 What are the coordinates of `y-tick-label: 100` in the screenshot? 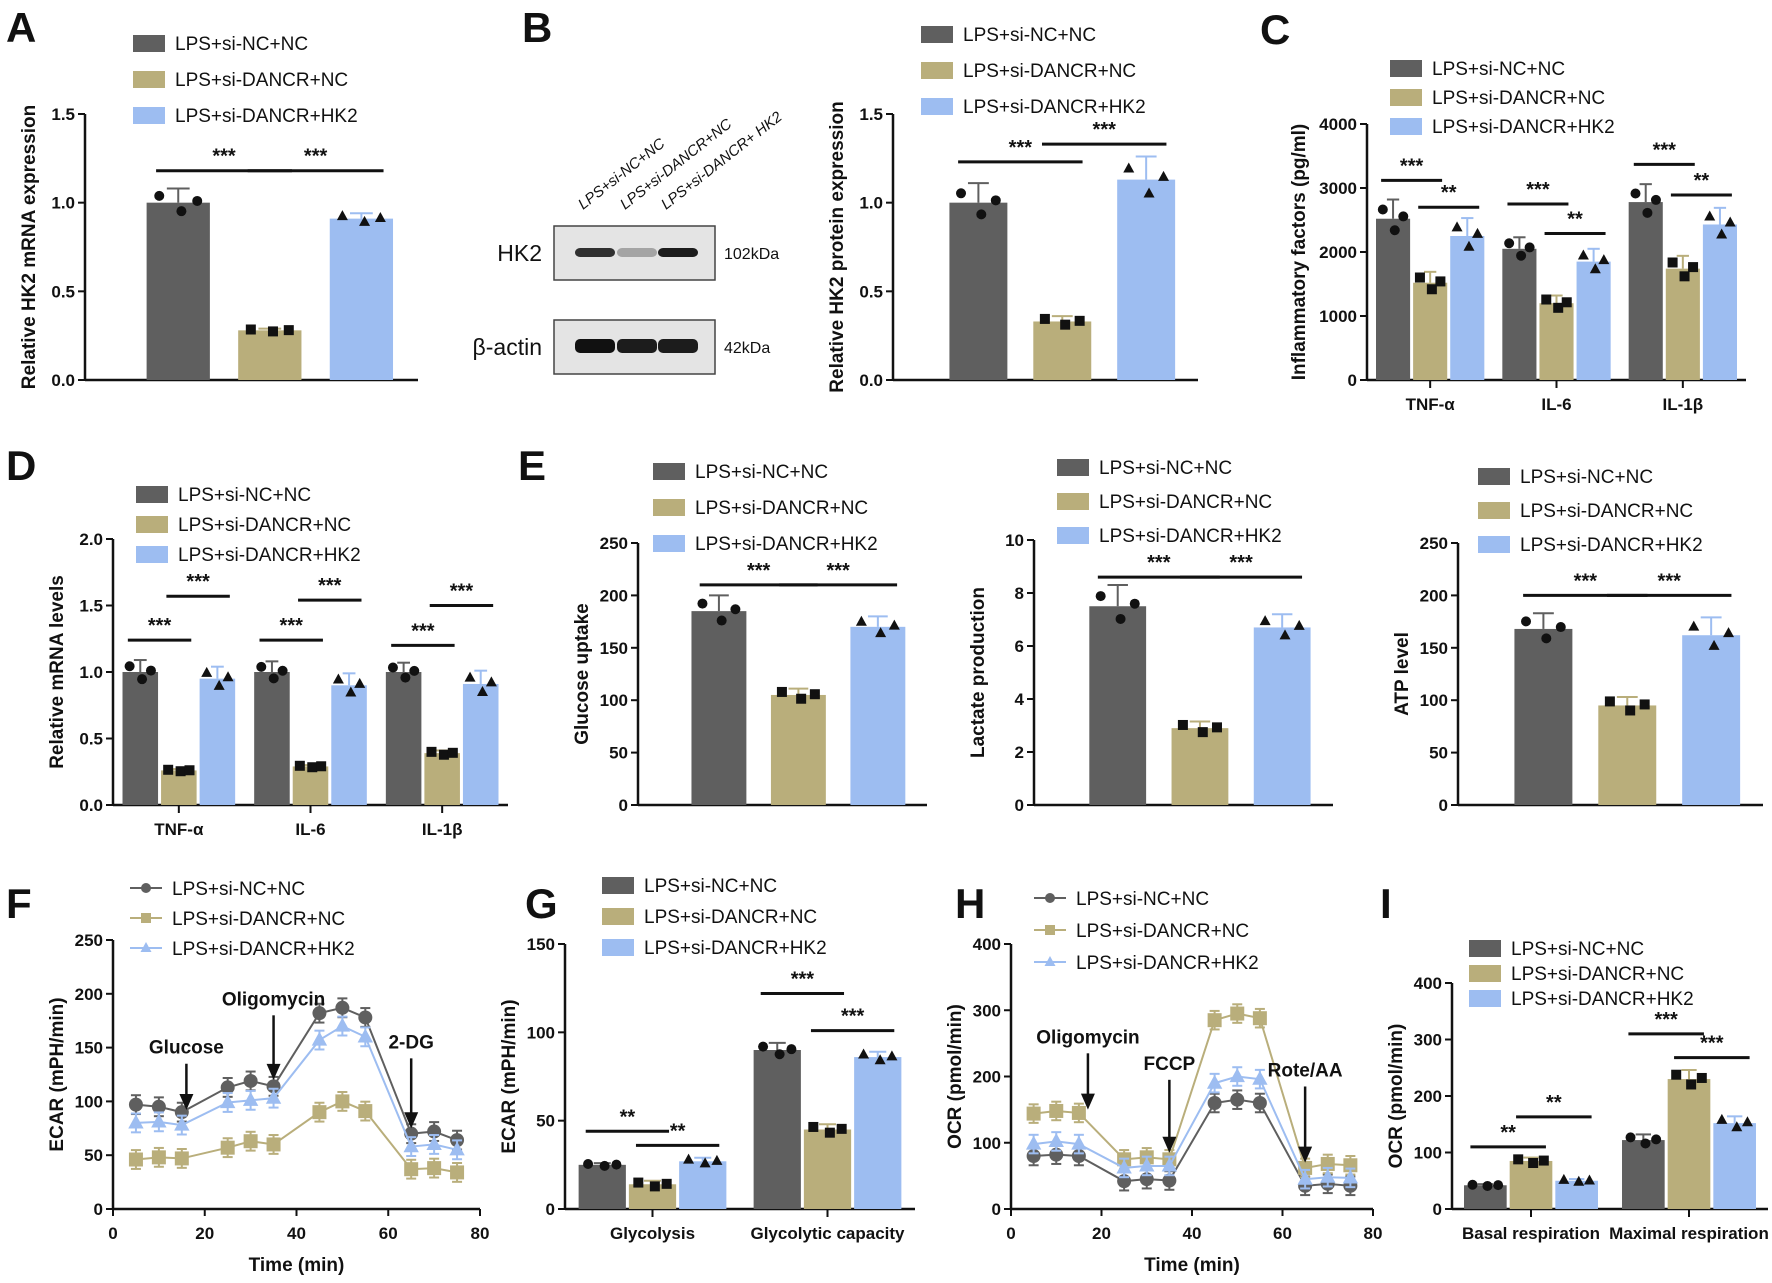 It's located at (89, 1101).